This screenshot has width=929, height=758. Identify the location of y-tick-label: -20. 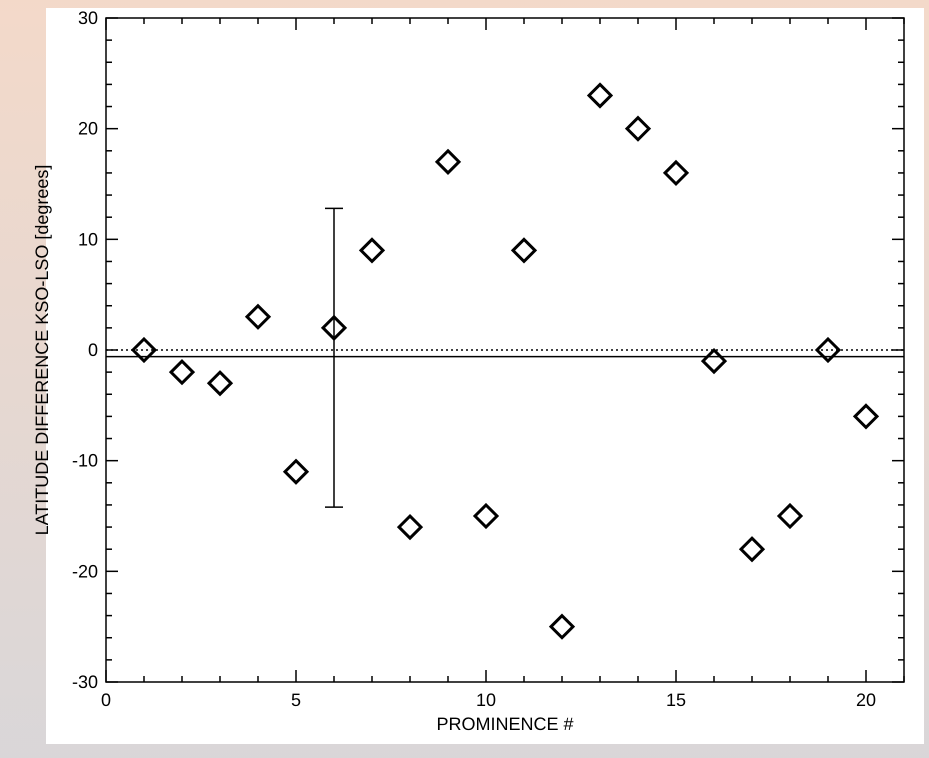
(85, 571).